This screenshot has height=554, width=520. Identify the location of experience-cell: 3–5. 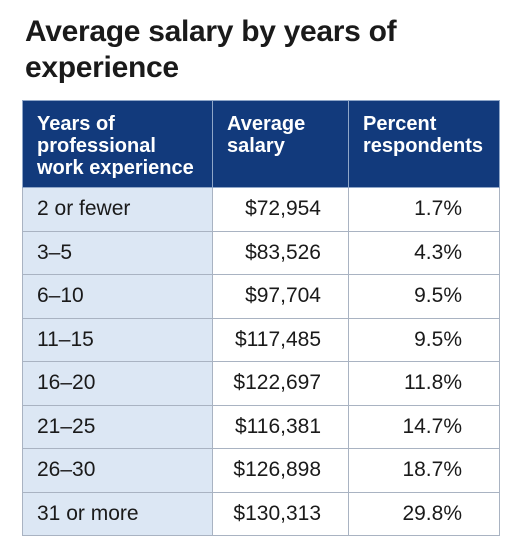
(117, 252).